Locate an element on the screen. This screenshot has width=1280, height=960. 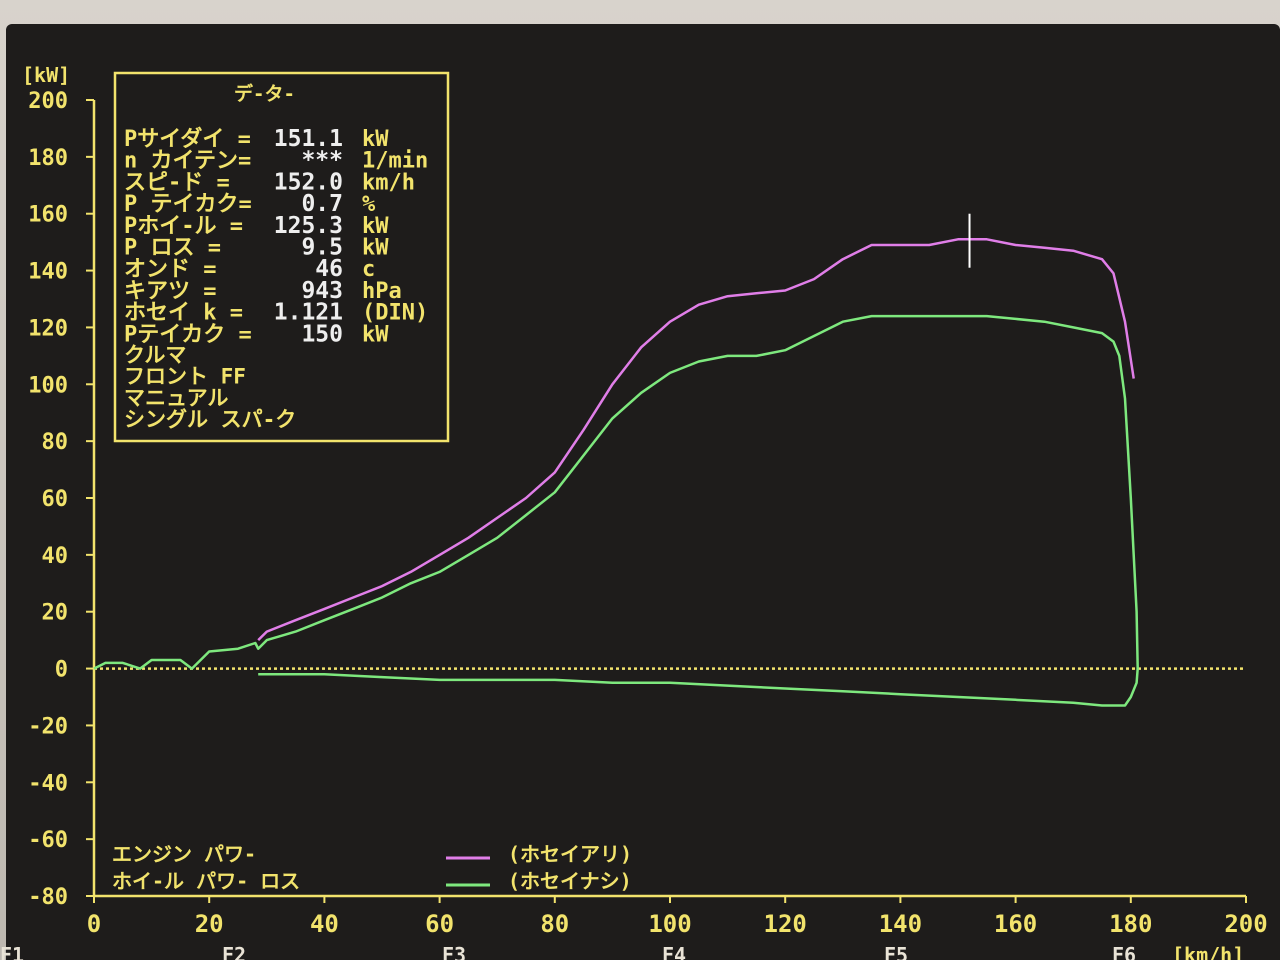
y-tick-label: -40 is located at coordinates (48, 783).